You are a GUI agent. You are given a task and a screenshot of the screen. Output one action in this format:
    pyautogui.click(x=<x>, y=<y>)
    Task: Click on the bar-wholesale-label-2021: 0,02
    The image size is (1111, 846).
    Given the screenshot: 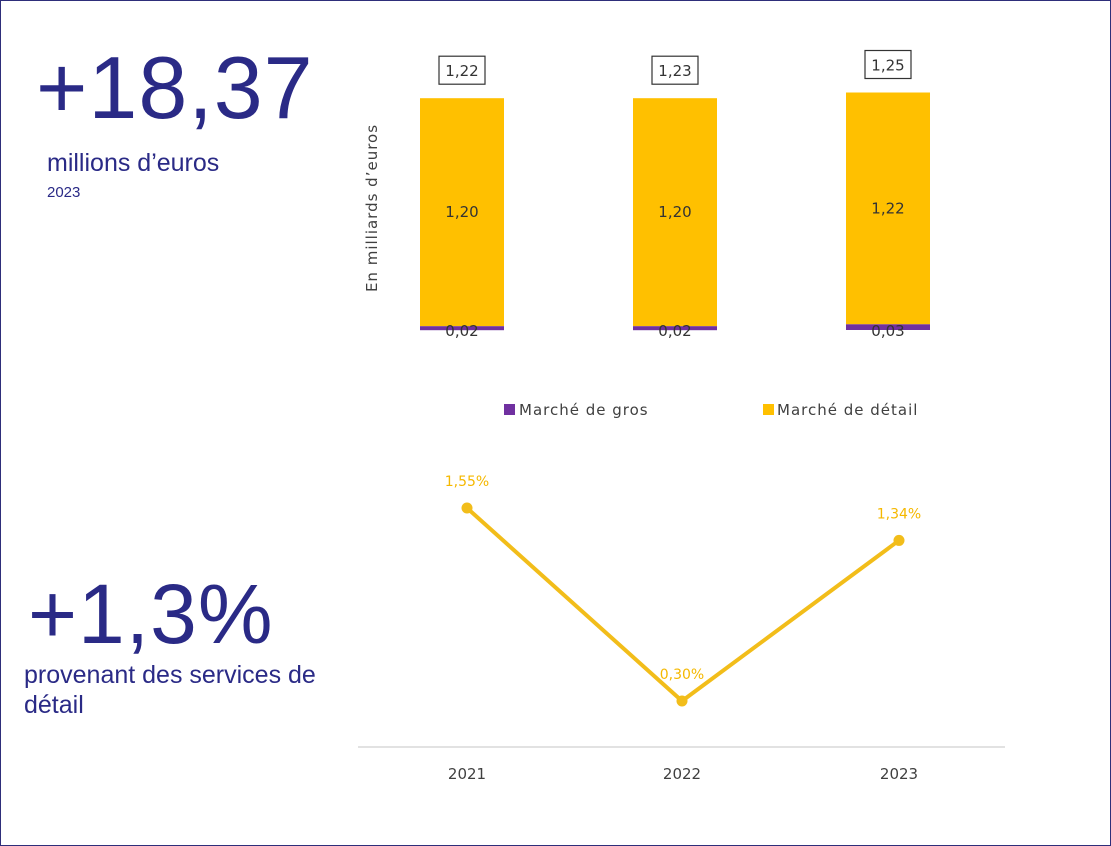 What is the action you would take?
    pyautogui.click(x=461, y=331)
    